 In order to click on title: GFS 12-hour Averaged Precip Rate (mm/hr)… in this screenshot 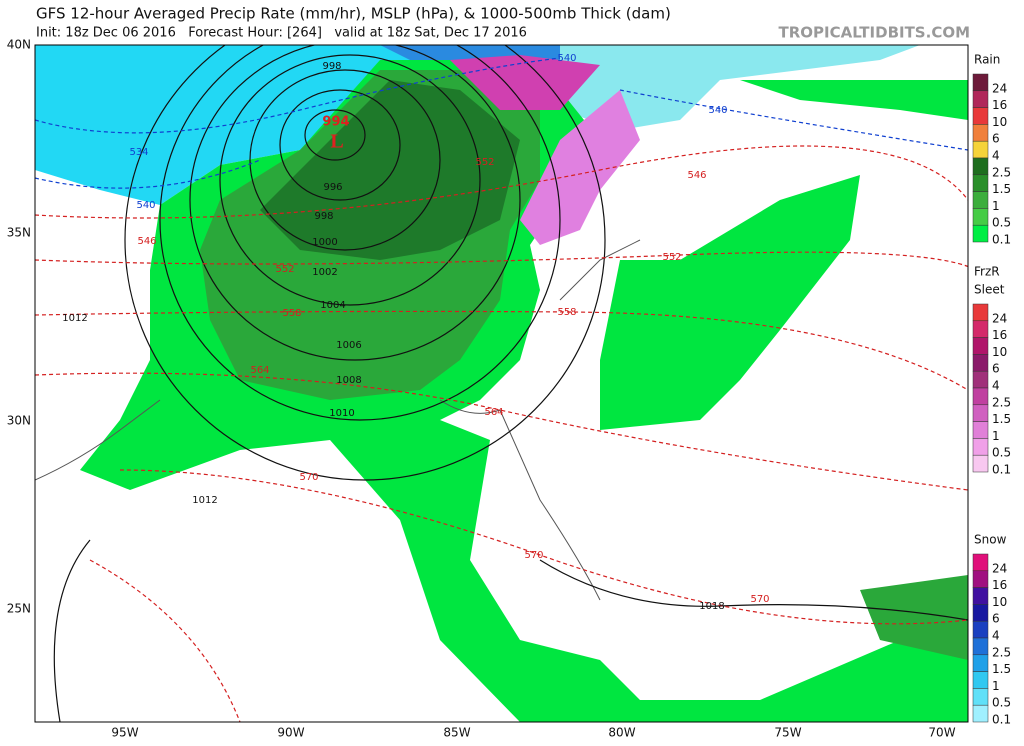, I will do `click(353, 14)`.